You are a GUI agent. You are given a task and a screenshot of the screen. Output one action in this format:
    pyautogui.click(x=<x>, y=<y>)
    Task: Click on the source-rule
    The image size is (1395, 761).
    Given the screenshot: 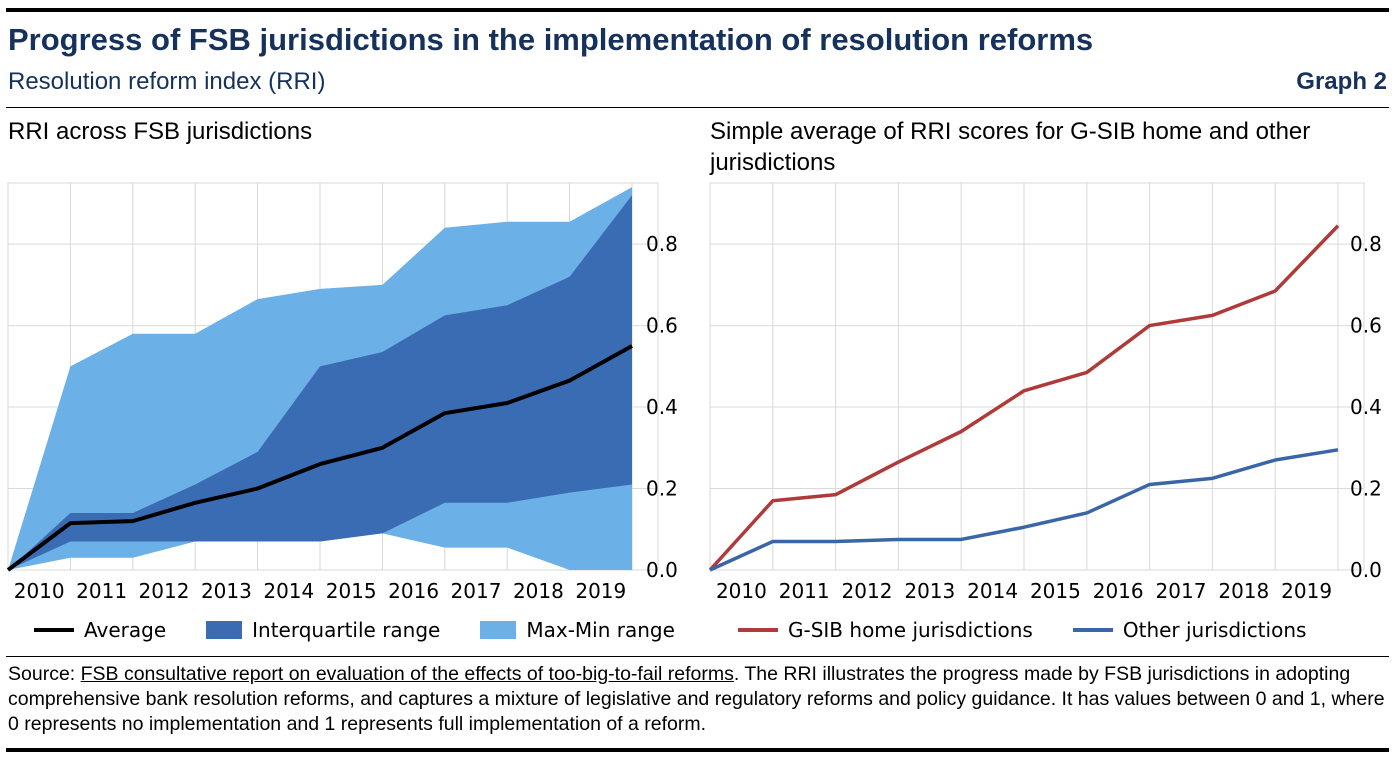 What is the action you would take?
    pyautogui.click(x=697, y=656)
    